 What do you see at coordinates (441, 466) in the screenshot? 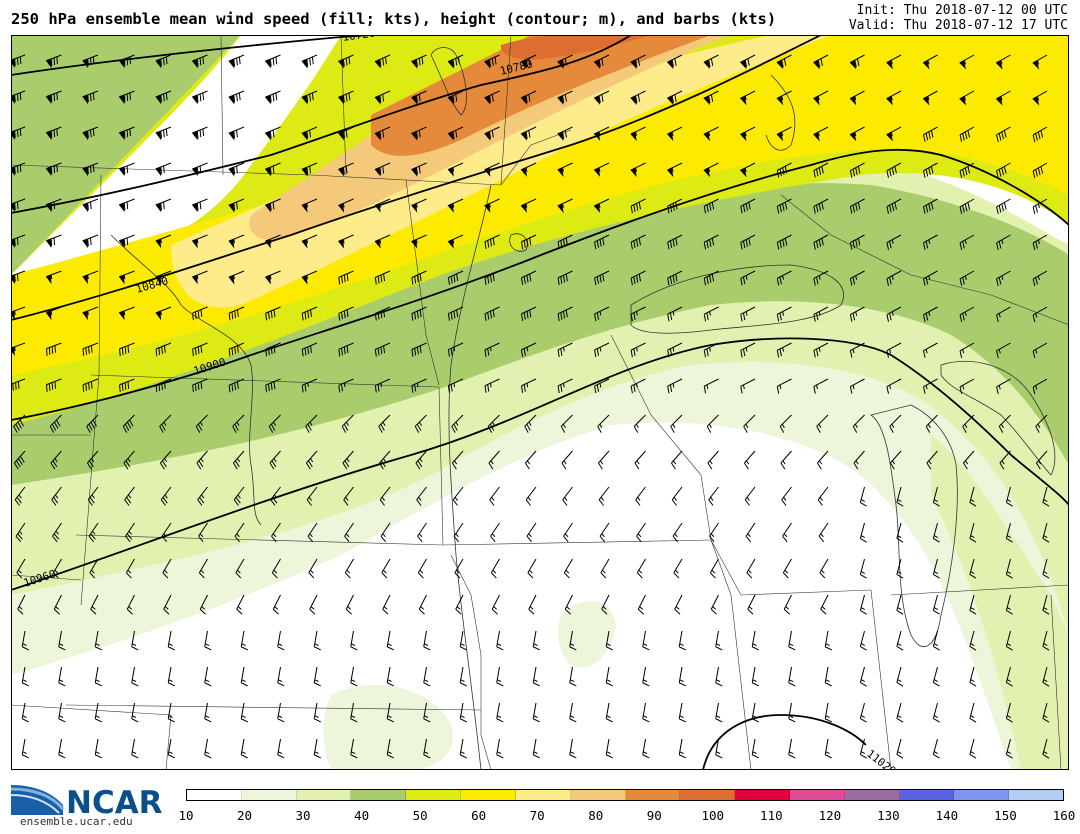
I see `border-sd-mn` at bounding box center [441, 466].